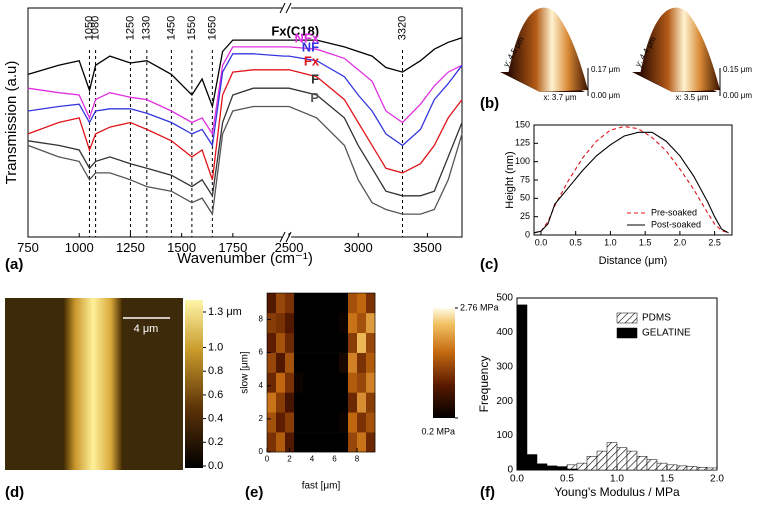 The width and height of the screenshot is (762, 507). I want to click on surface-x-label: x: 3.5 μm, so click(691, 97).